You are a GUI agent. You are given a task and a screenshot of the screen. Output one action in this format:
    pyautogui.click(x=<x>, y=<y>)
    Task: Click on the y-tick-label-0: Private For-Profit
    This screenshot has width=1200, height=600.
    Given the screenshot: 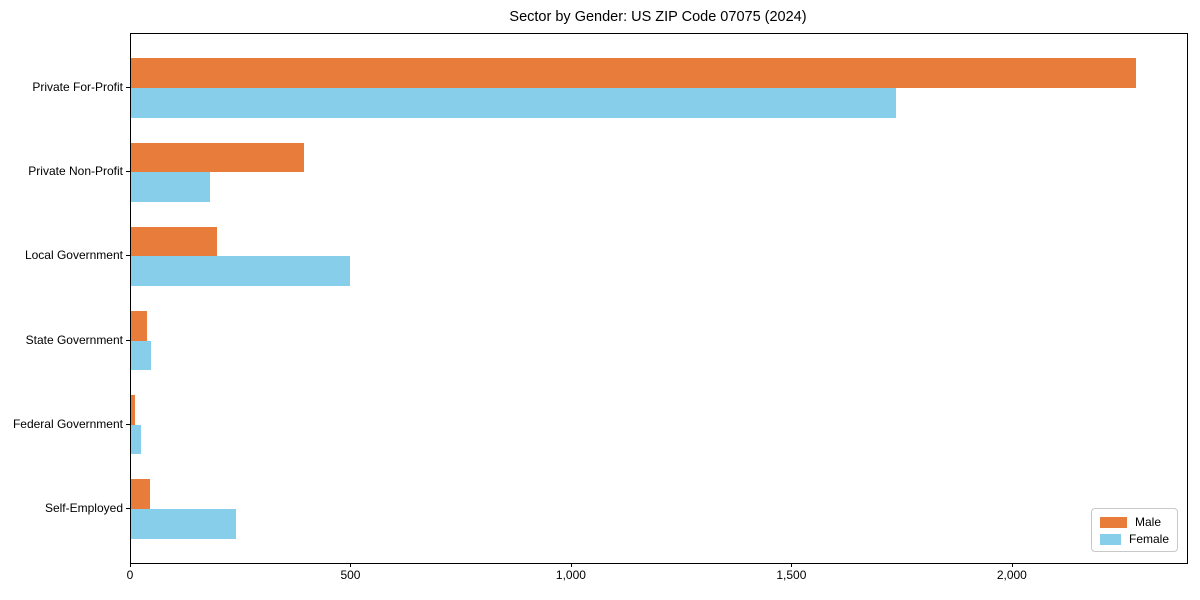 What is the action you would take?
    pyautogui.click(x=77, y=87)
    